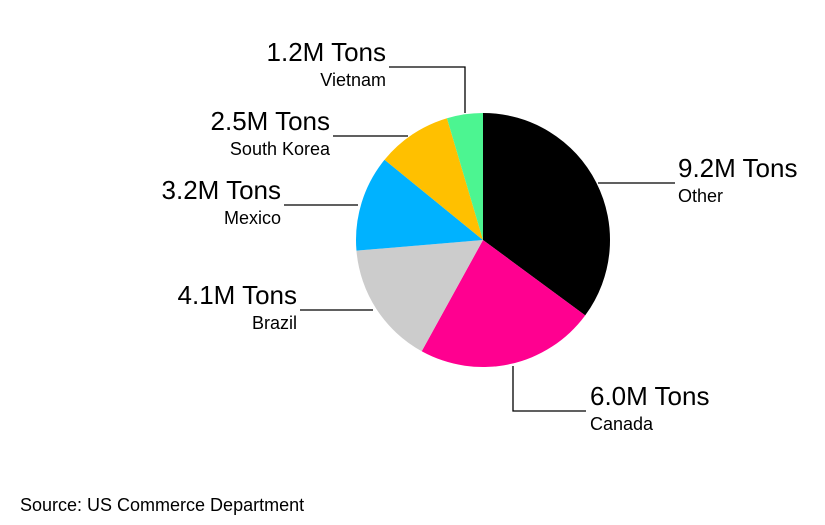  I want to click on category-label-other: Other, so click(700, 196).